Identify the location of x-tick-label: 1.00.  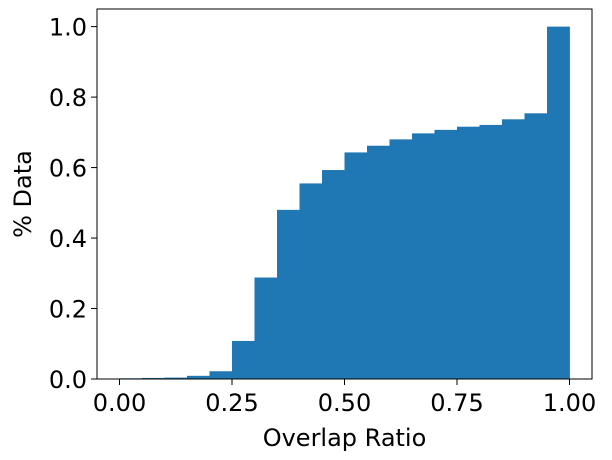
(569, 403).